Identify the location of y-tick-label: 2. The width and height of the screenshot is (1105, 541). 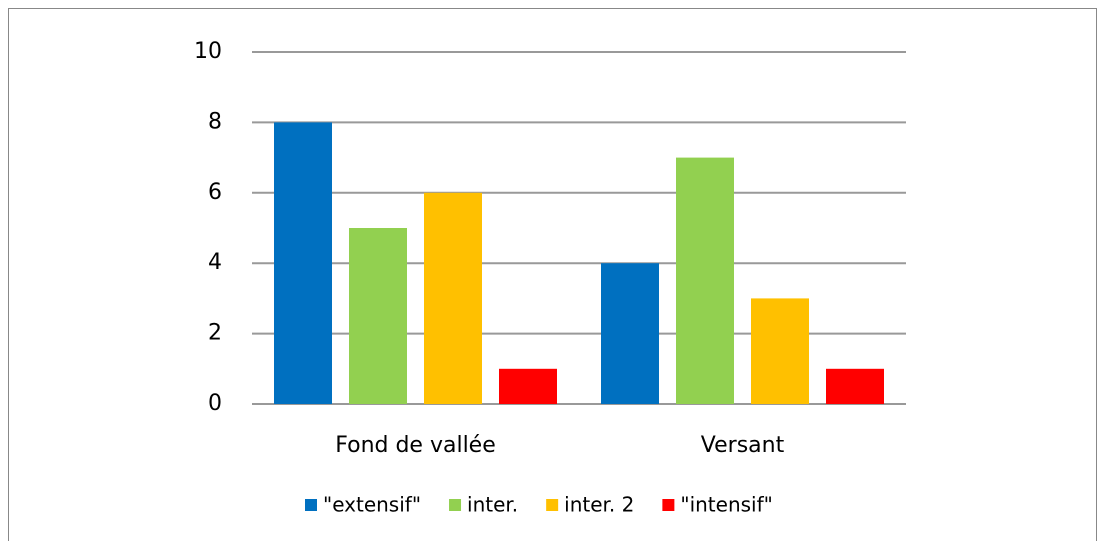
(215, 333).